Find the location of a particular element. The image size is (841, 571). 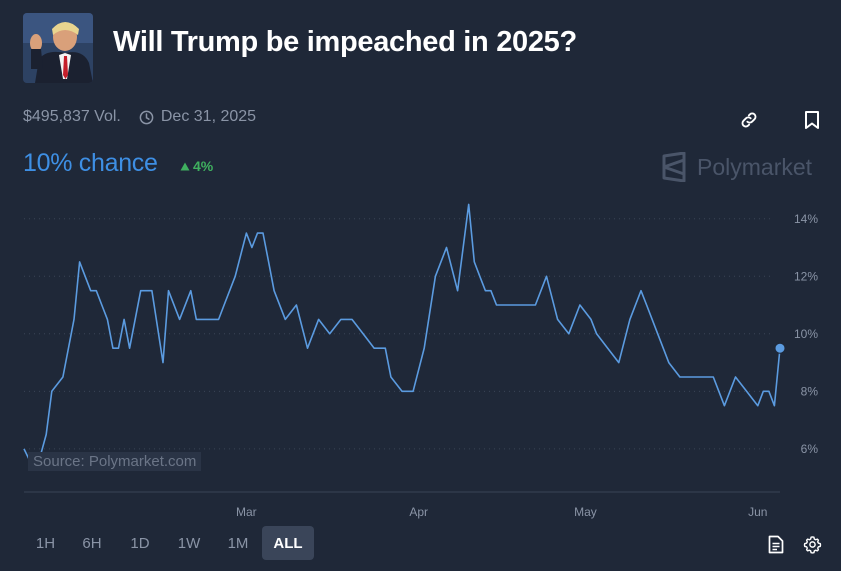

series-end-point is located at coordinates (780, 348).